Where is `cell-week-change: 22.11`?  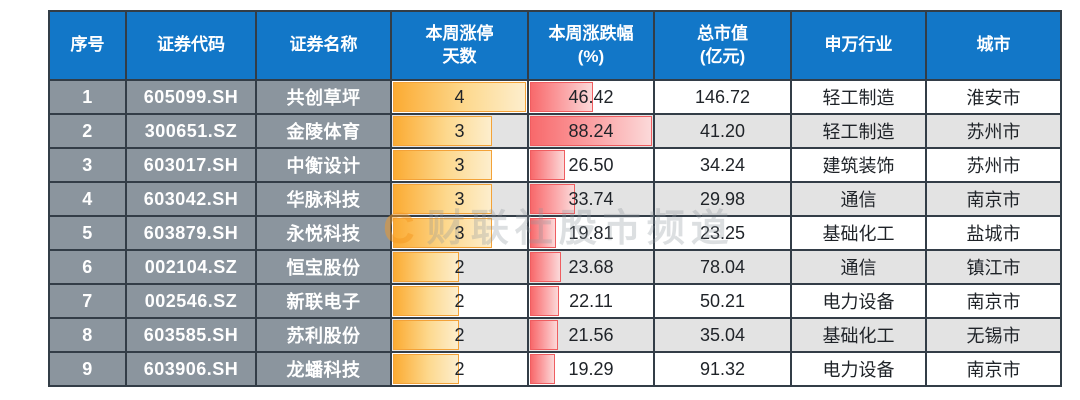
cell-week-change: 22.11 is located at coordinates (591, 301).